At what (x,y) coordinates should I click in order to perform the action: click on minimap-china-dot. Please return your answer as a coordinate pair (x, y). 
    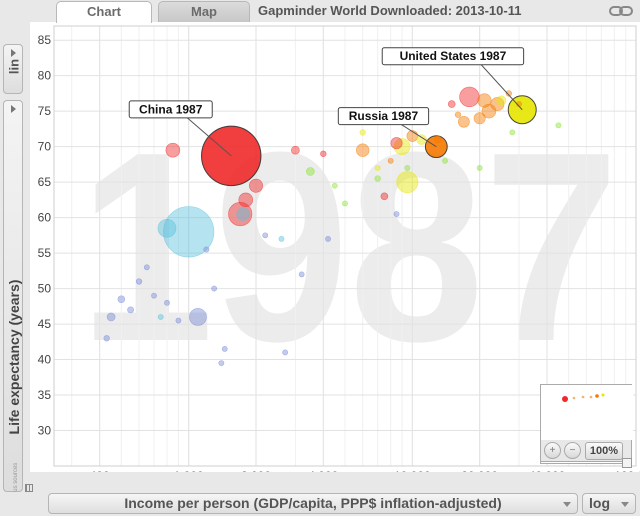
    Looking at the image, I should click on (565, 399).